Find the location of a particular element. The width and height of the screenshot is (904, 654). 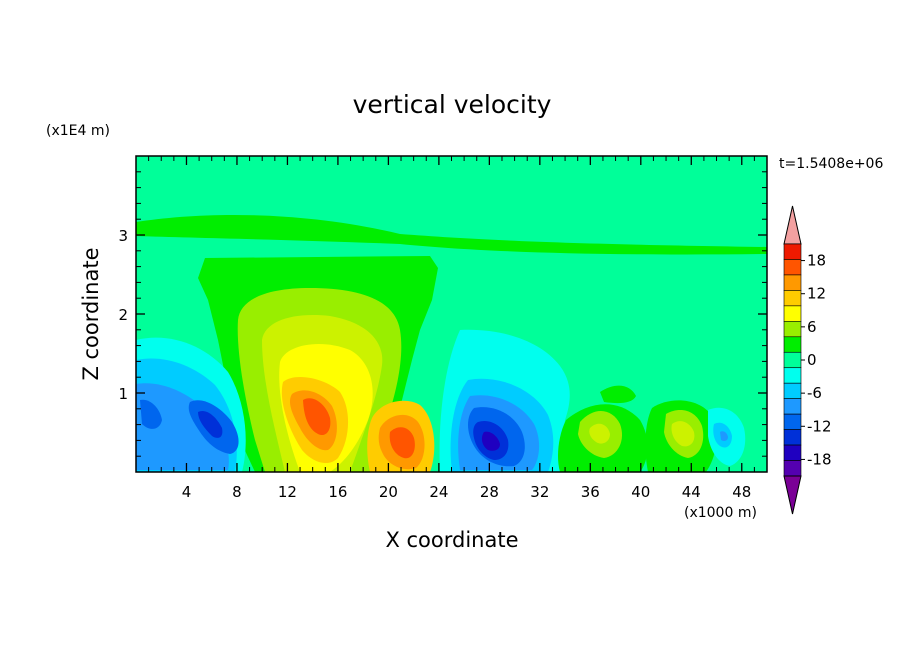

x-tick-label: 36 is located at coordinates (590, 492).